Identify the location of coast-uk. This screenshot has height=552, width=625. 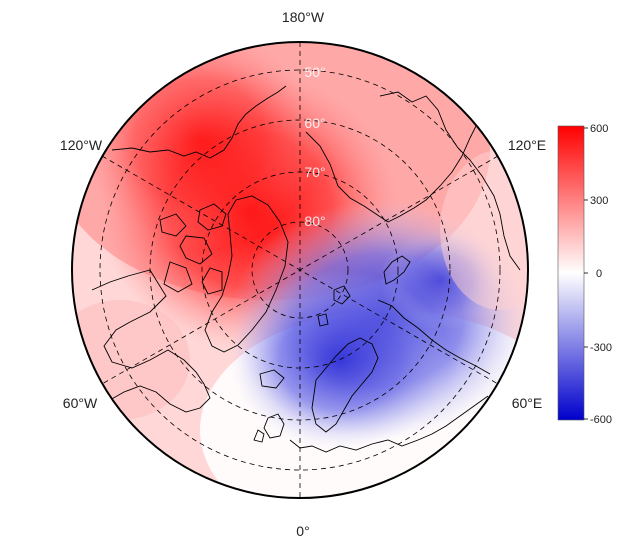
(269, 428).